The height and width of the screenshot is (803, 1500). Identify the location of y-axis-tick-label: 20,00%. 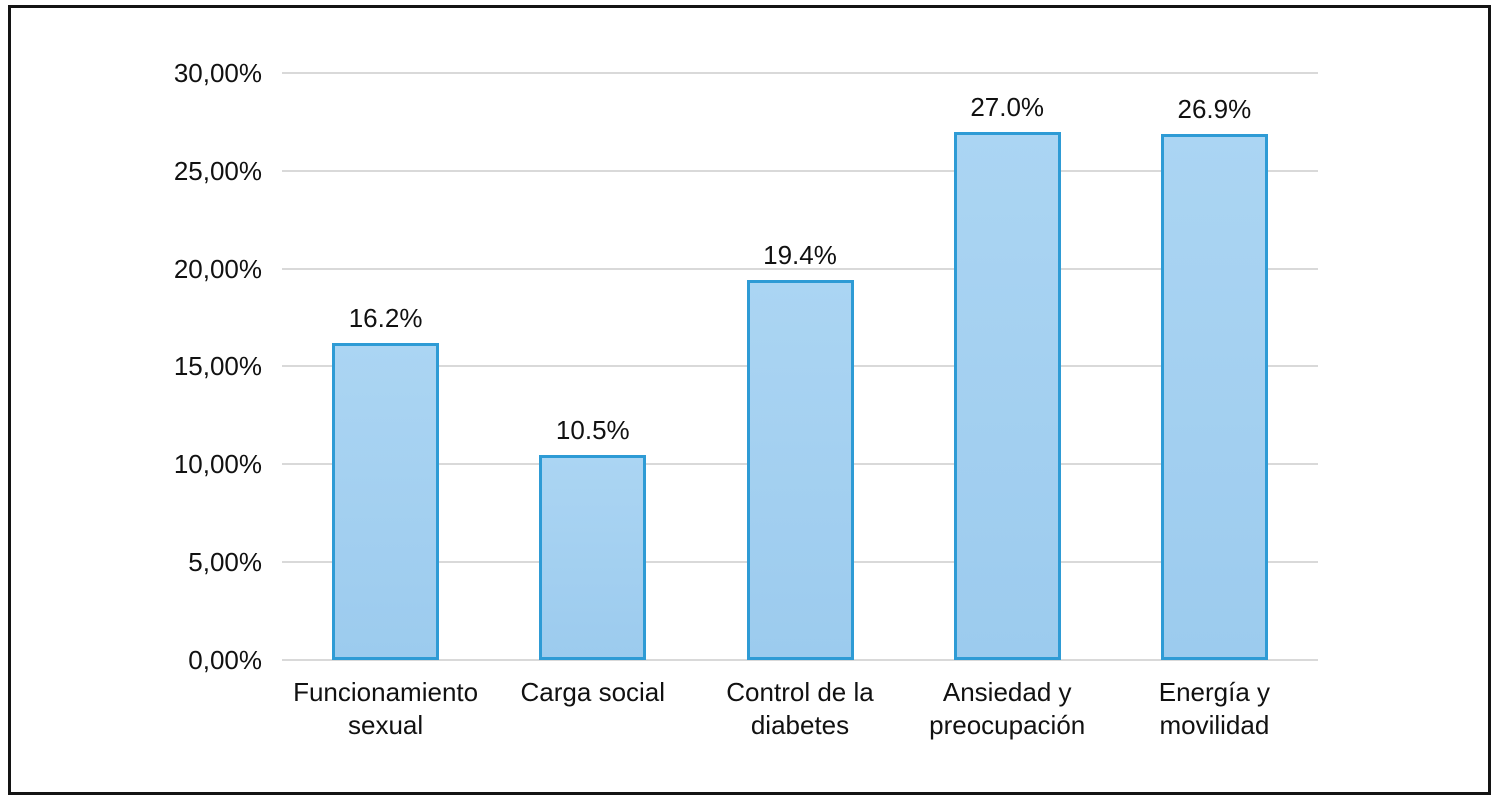
(217, 268).